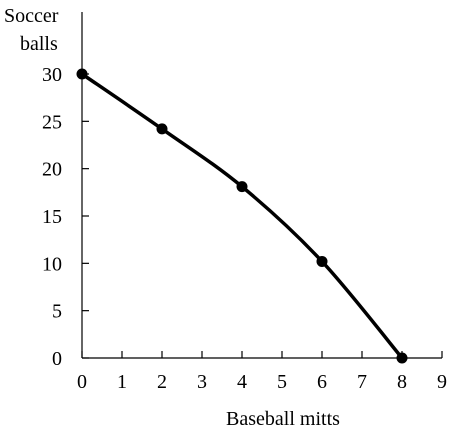 This screenshot has height=435, width=450. What do you see at coordinates (283, 419) in the screenshot?
I see `x-axis-label: Baseball mitts` at bounding box center [283, 419].